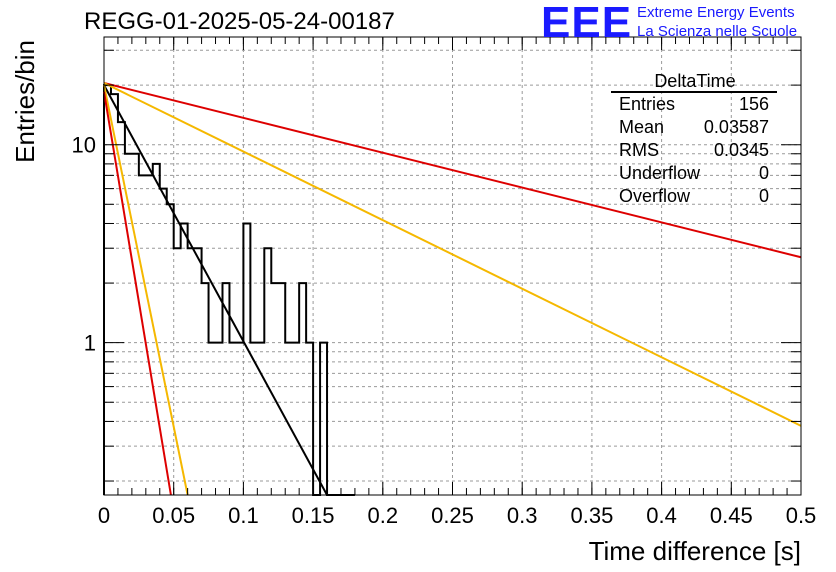 Image resolution: width=836 pixels, height=572 pixels. I want to click on x-tick-label: 0.05, so click(173, 515).